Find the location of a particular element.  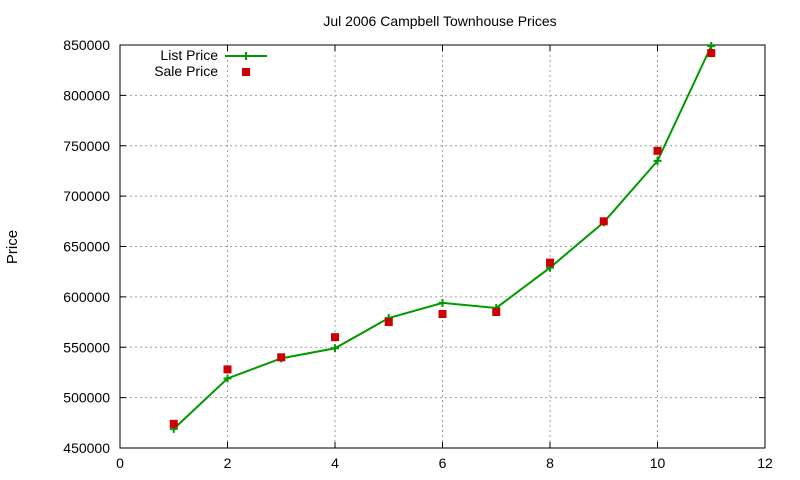

y-tick-label: 600000 is located at coordinates (86, 297).